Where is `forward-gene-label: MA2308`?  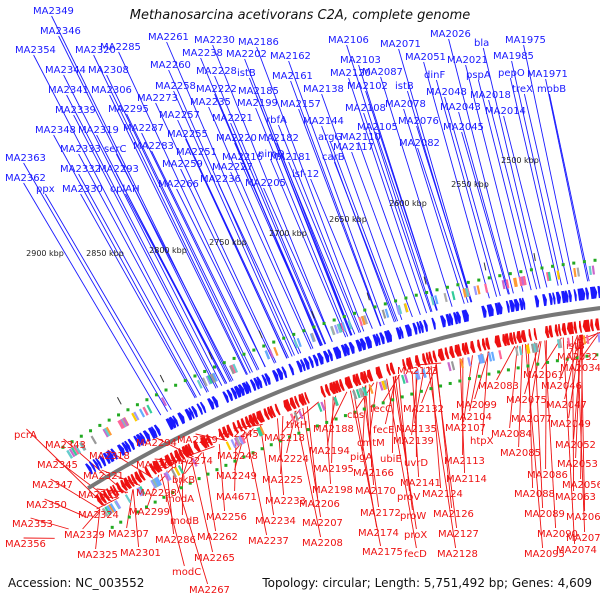
forward-gene-label: MA2308 is located at coordinates (108, 70).